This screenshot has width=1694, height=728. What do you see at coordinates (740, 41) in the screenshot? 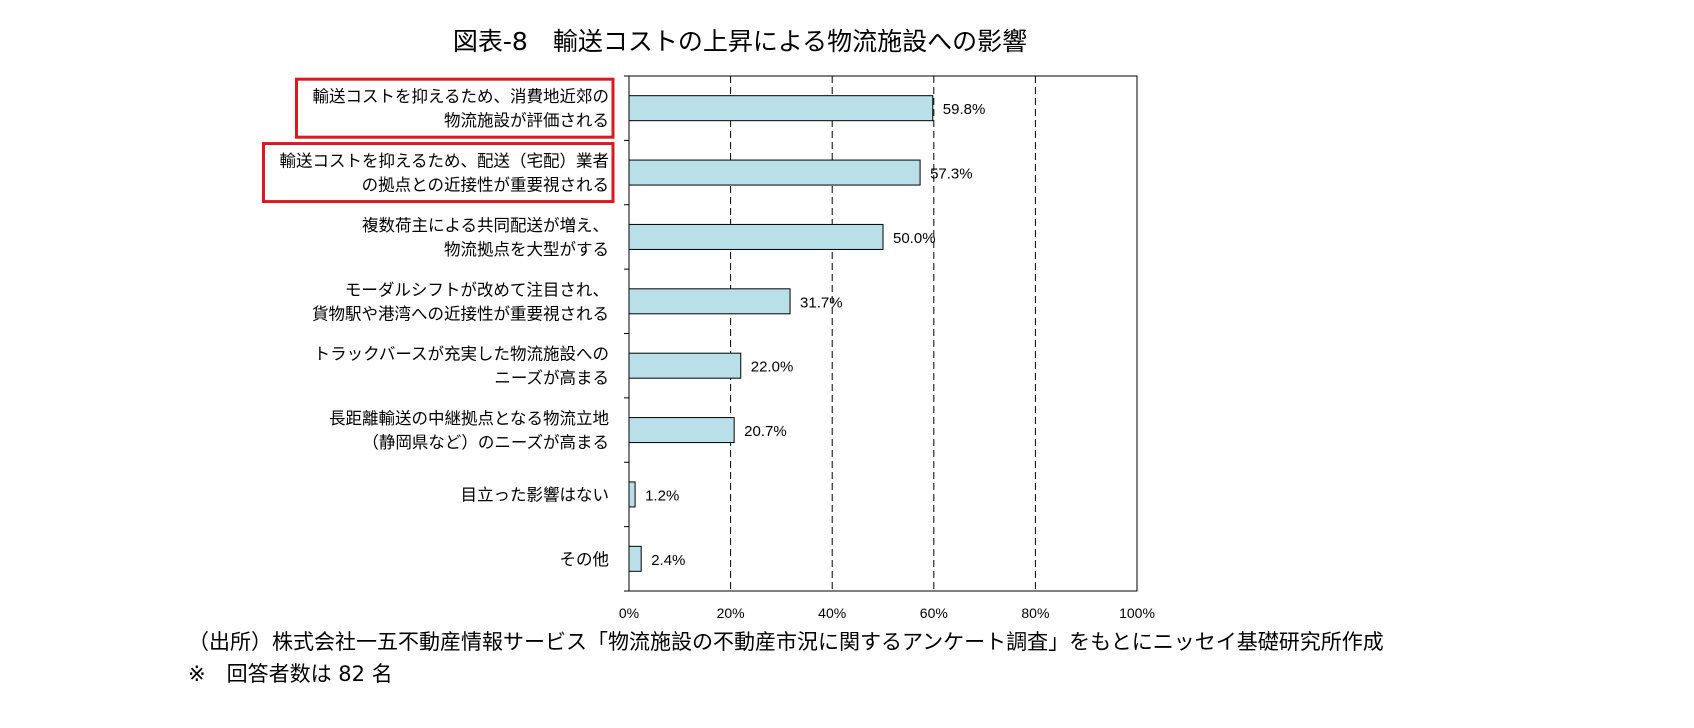
I see `chart-title: 図表-8 輸送コストの上昇による物流施設への影響` at bounding box center [740, 41].